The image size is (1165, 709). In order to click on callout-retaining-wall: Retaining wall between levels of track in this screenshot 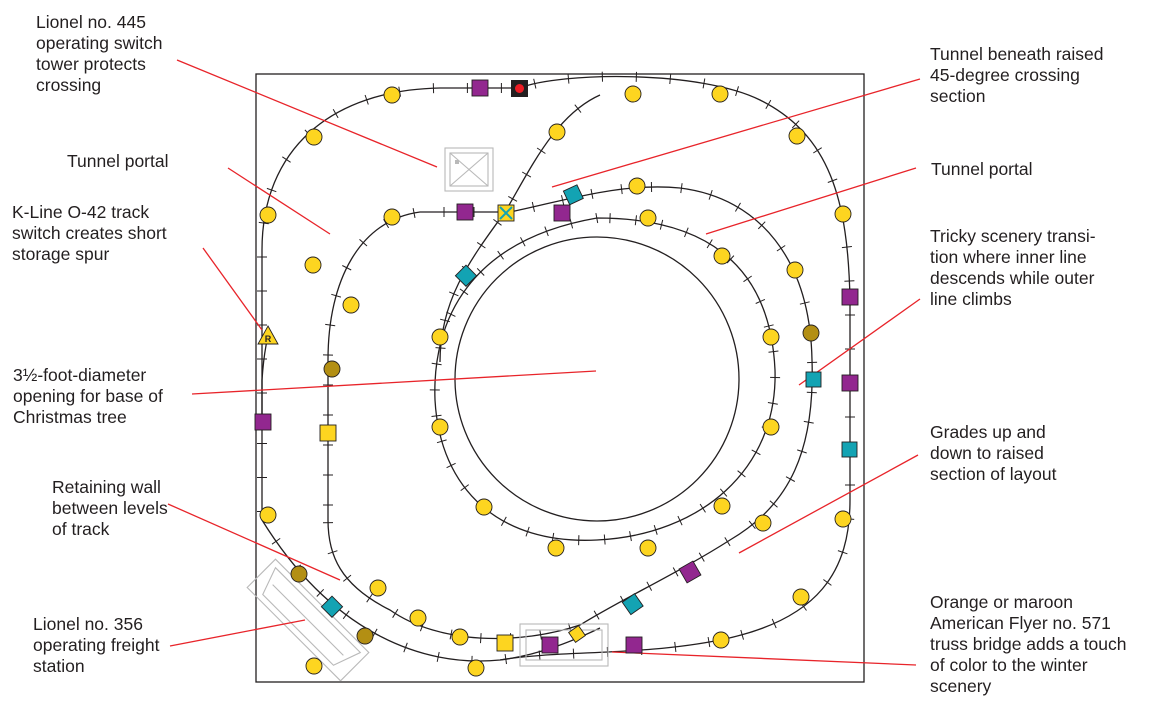, I will do `click(110, 508)`.